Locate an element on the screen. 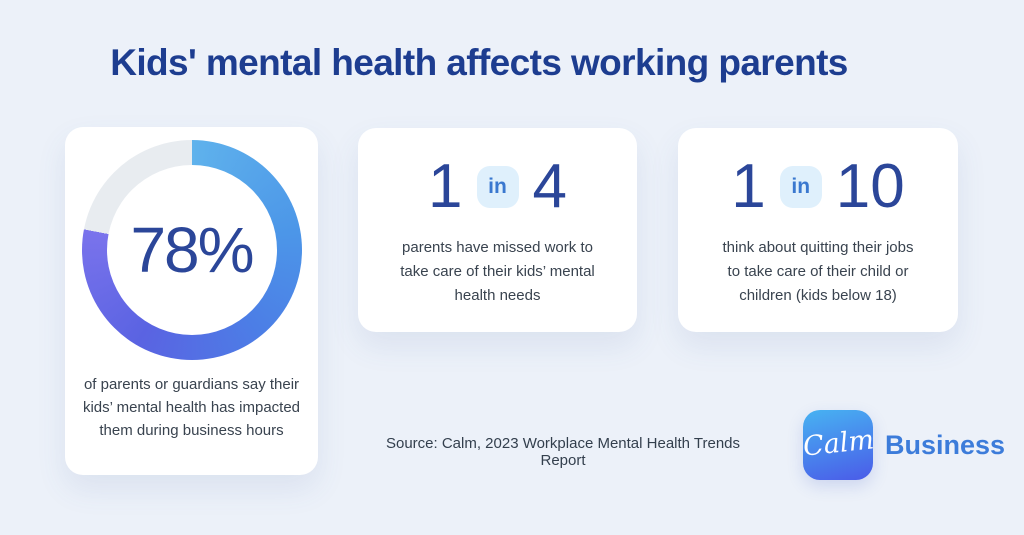 The image size is (1024, 535). ratio-stat: 1 in 4 is located at coordinates (497, 187).